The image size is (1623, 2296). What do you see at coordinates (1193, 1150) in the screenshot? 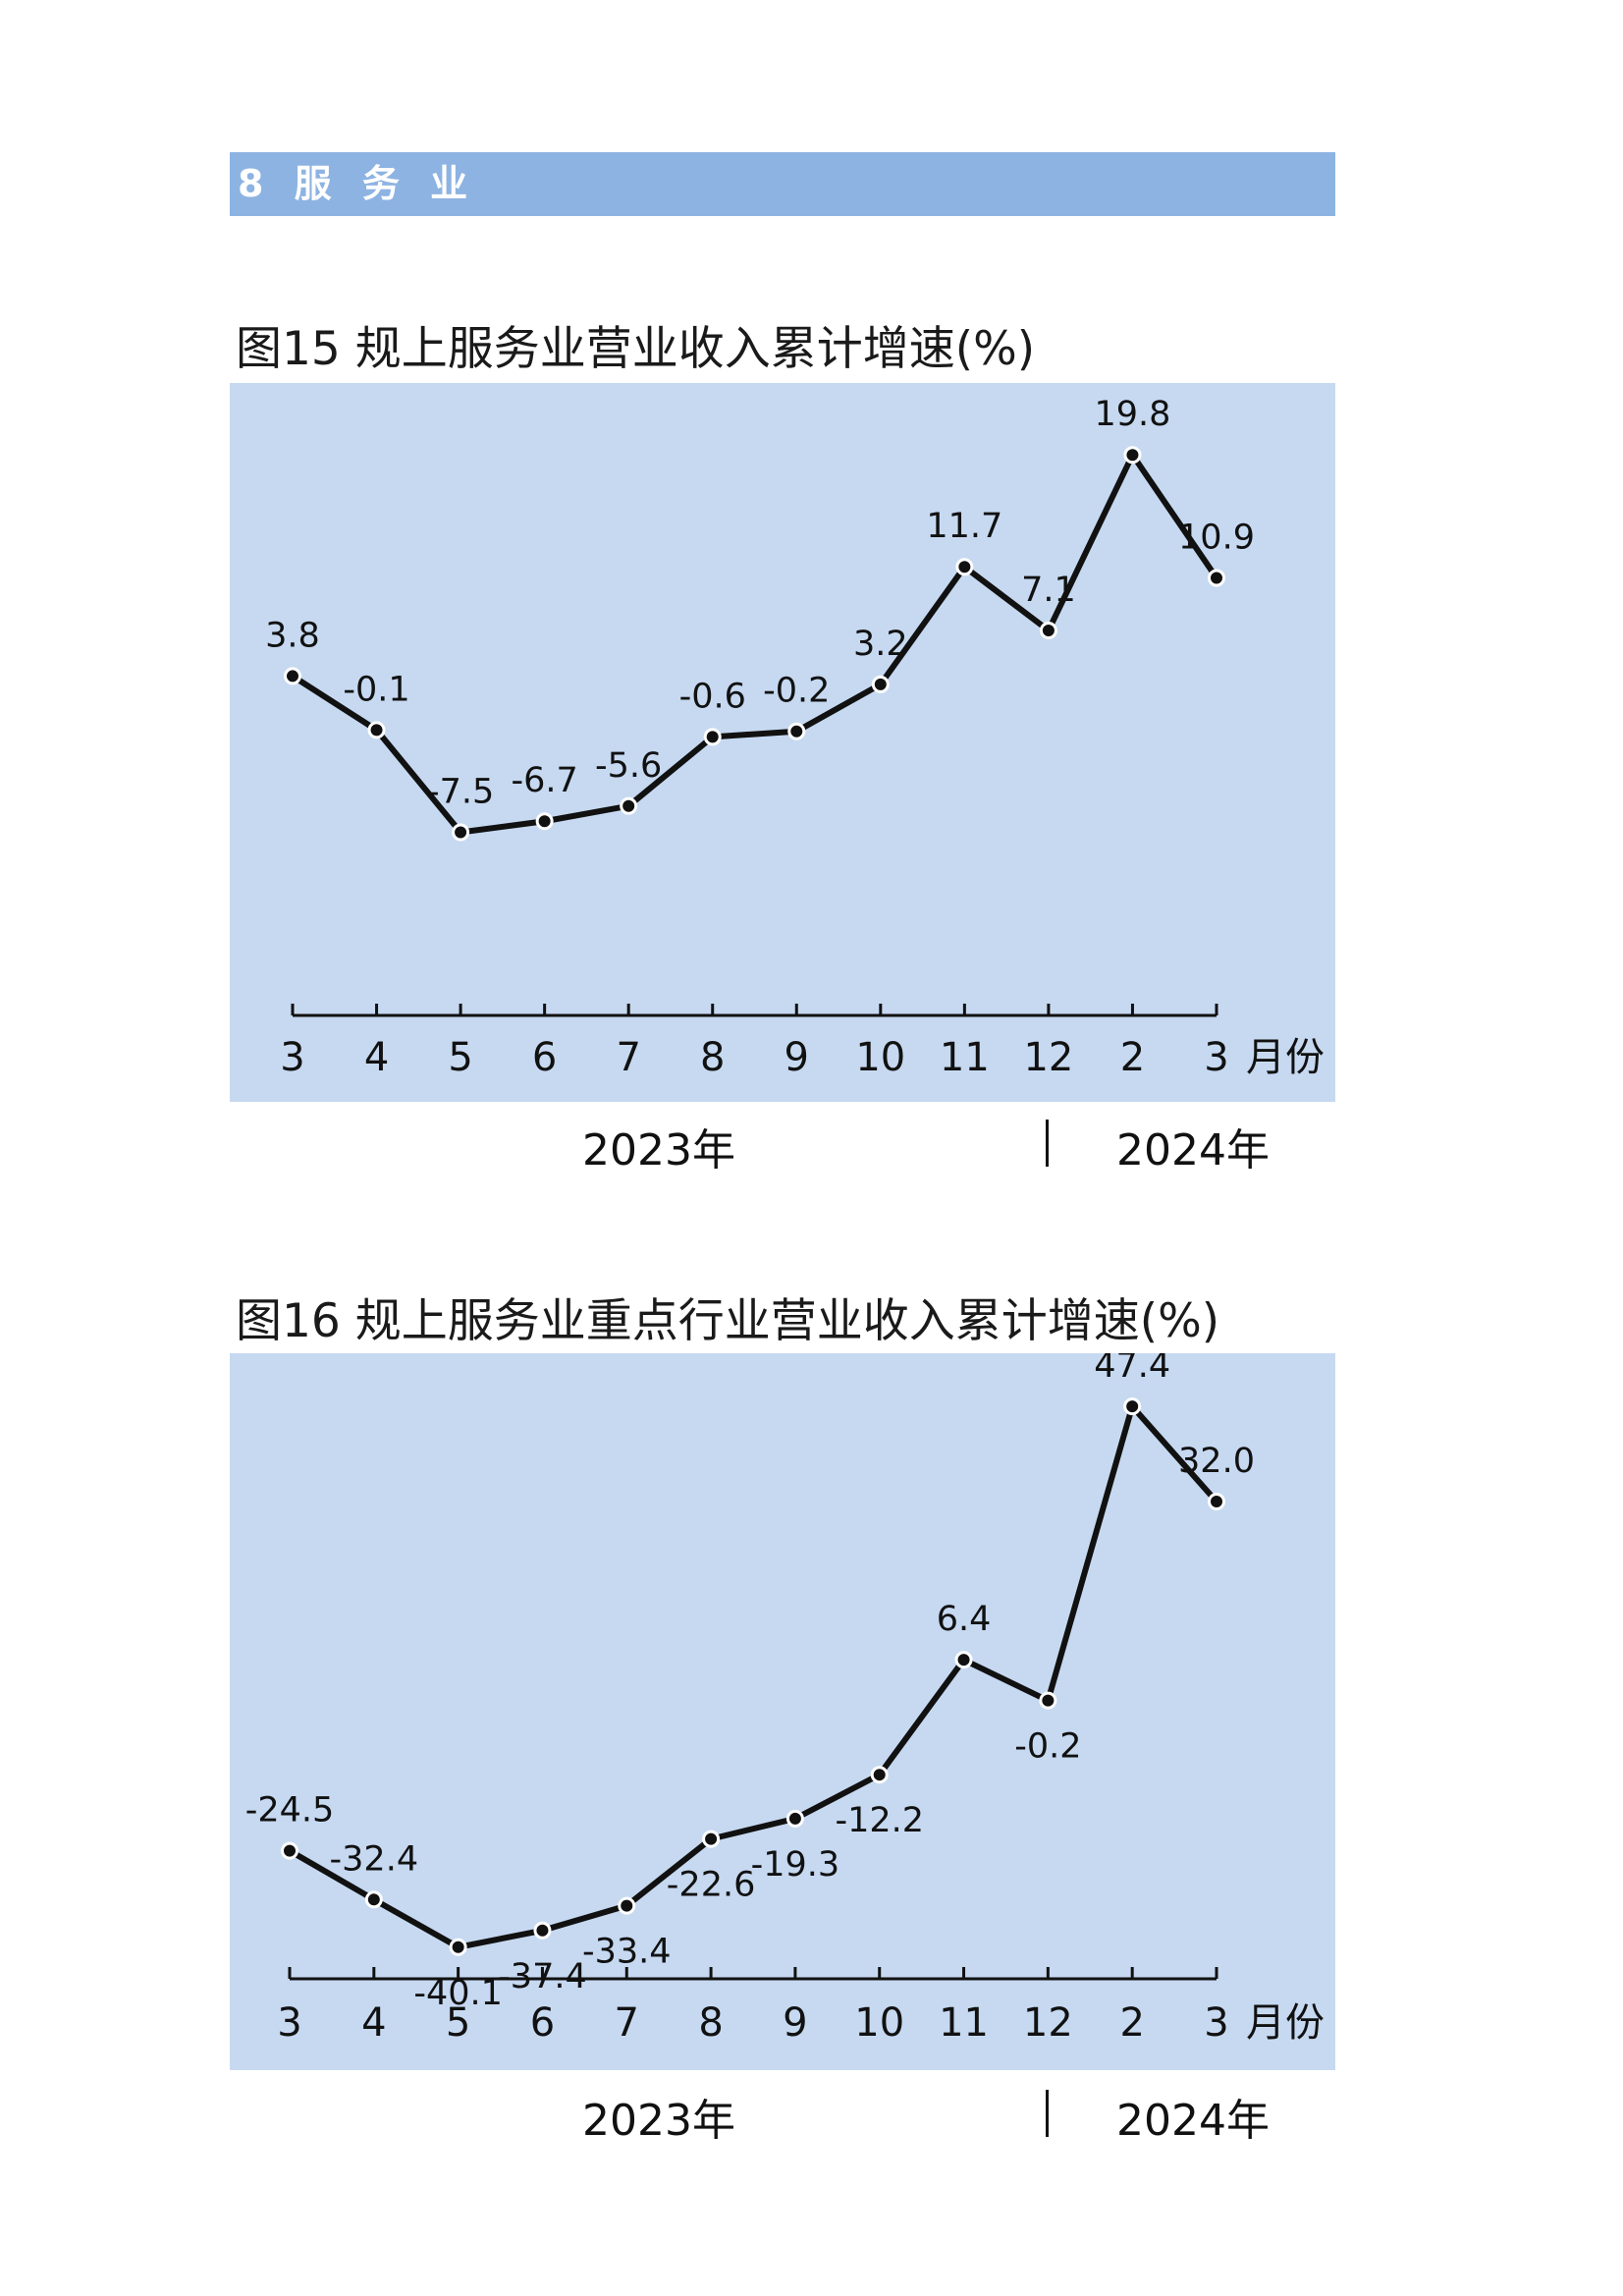
I see `figure-15-year-2024: 2024年` at bounding box center [1193, 1150].